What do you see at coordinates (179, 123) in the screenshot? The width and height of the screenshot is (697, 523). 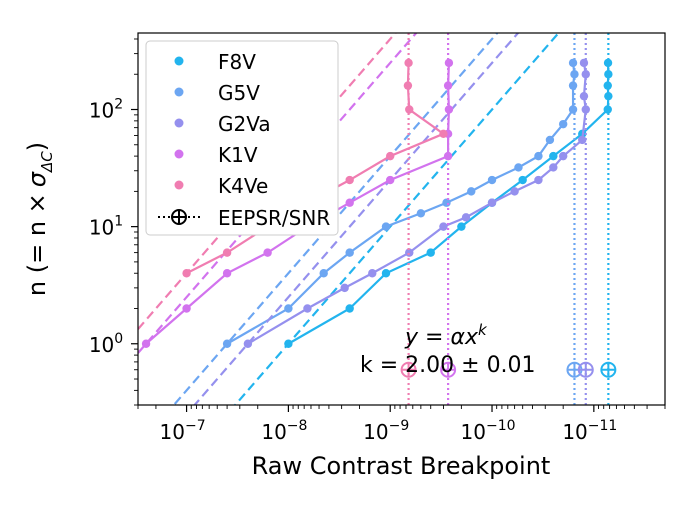 I see `legend-marker-g2va` at bounding box center [179, 123].